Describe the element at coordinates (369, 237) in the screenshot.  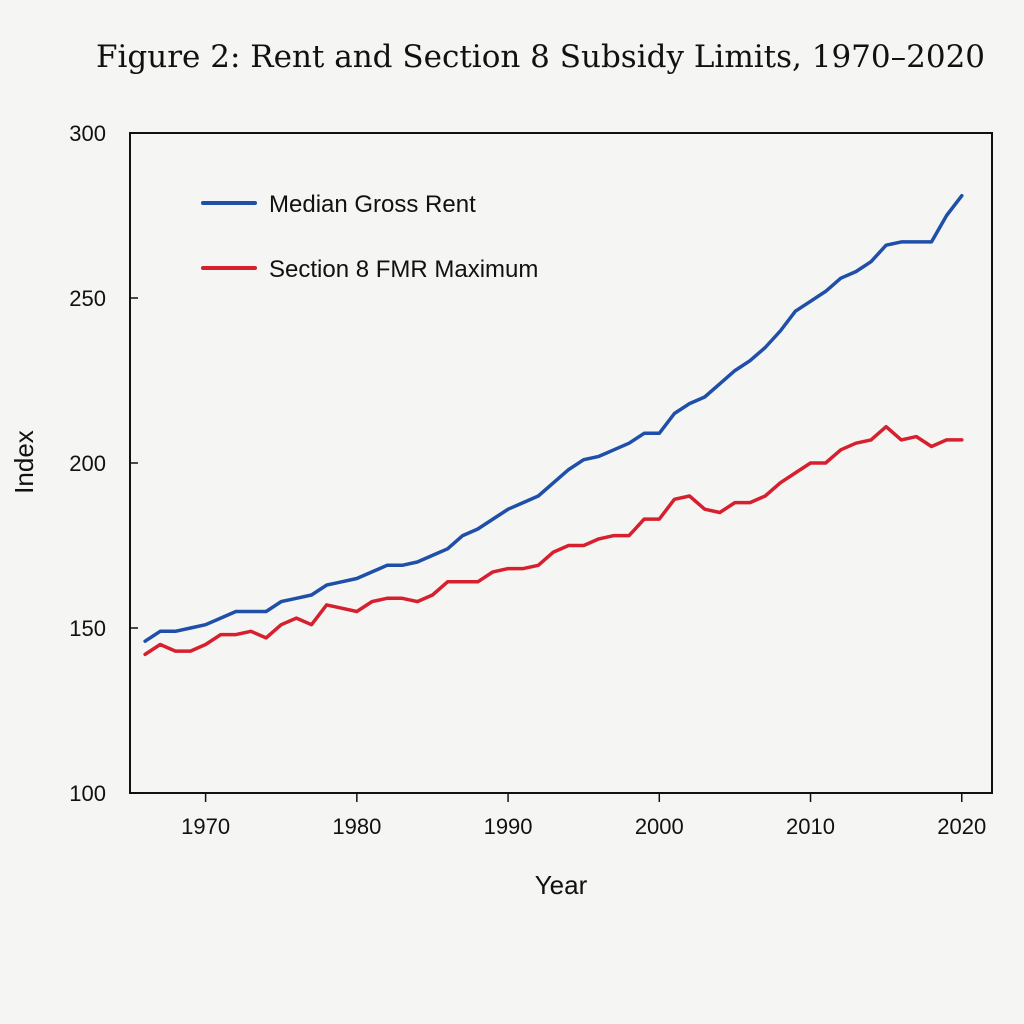
I see `legend: Median Gross Rent Section 8 FMR Maximum` at that location.